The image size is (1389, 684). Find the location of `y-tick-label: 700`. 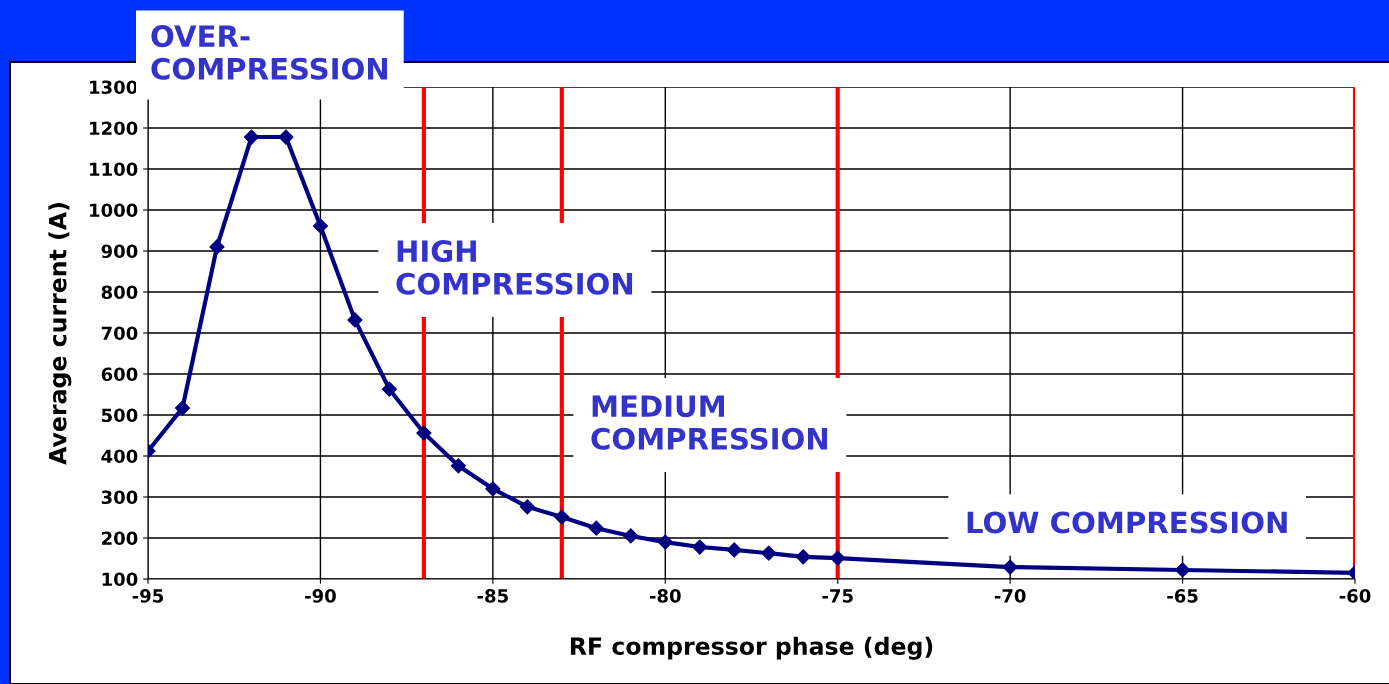

y-tick-label: 700 is located at coordinates (119, 333).